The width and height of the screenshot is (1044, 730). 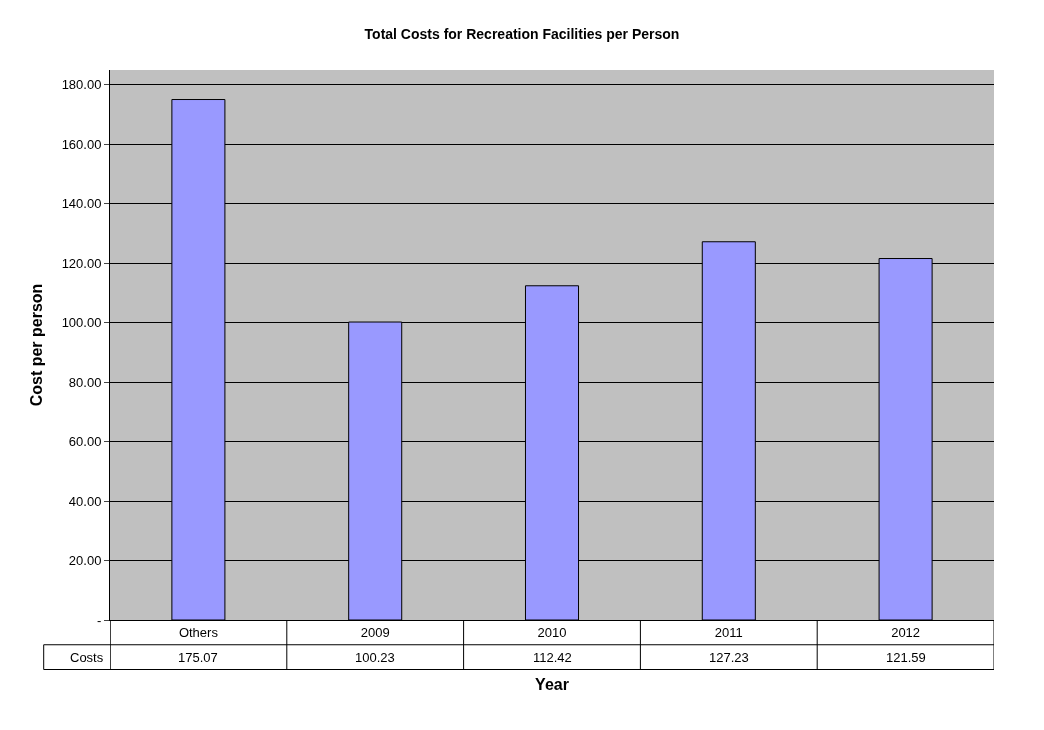 What do you see at coordinates (906, 632) in the screenshot?
I see `x-tick-label: 2012` at bounding box center [906, 632].